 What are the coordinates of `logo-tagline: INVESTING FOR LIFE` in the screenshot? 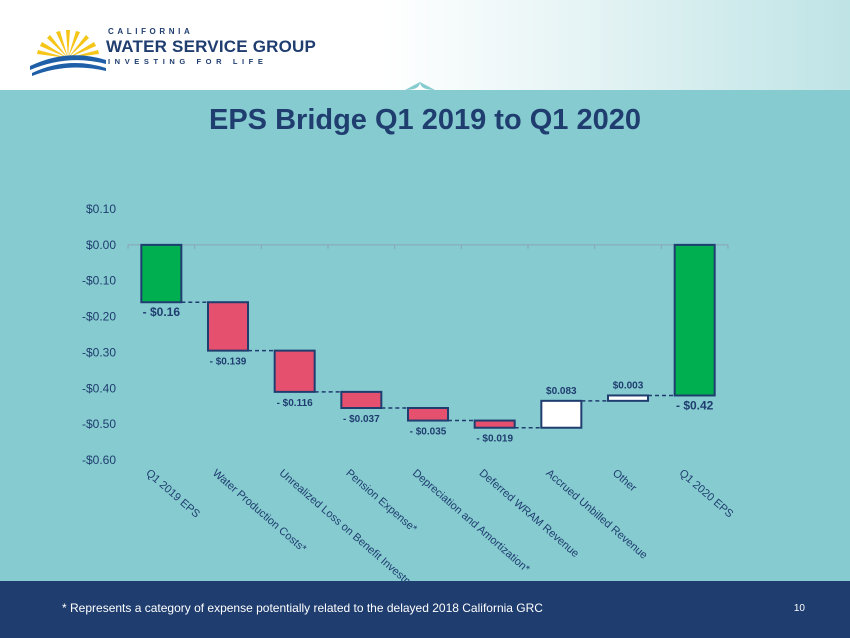 It's located at (188, 61).